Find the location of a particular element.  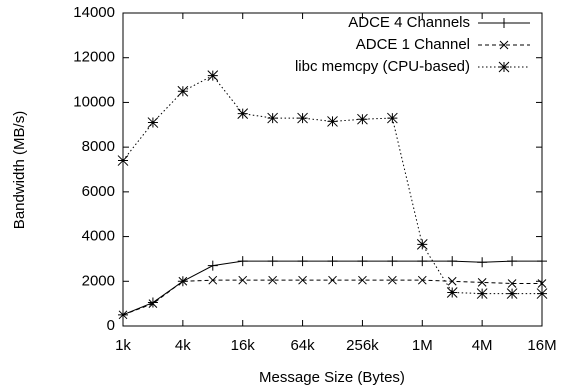

x-axis-label: Message Size (Bytes) is located at coordinates (332, 377).